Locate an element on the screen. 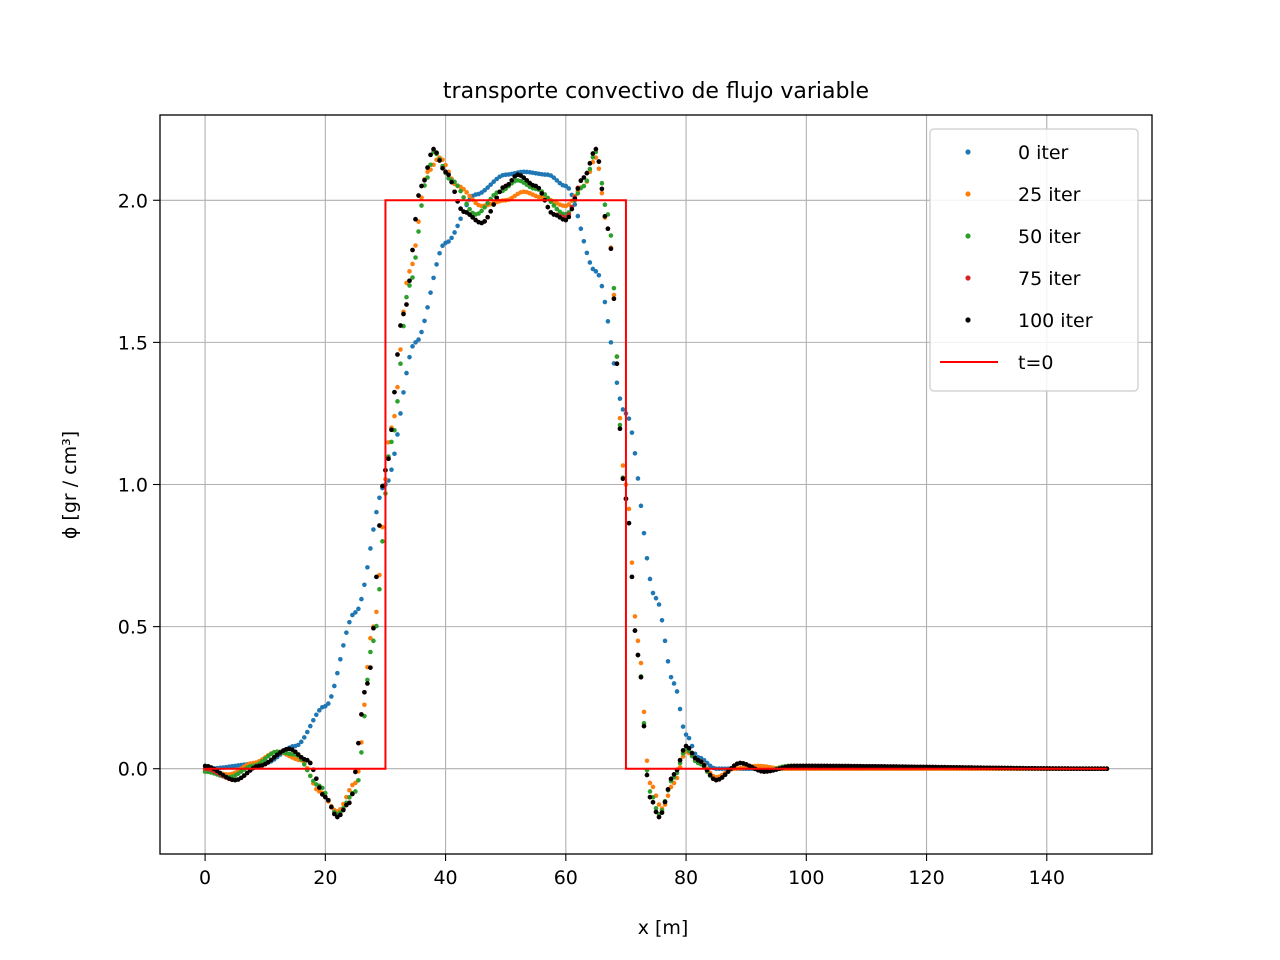 The image size is (1280, 960). x-tick-label: 140 is located at coordinates (1047, 878).